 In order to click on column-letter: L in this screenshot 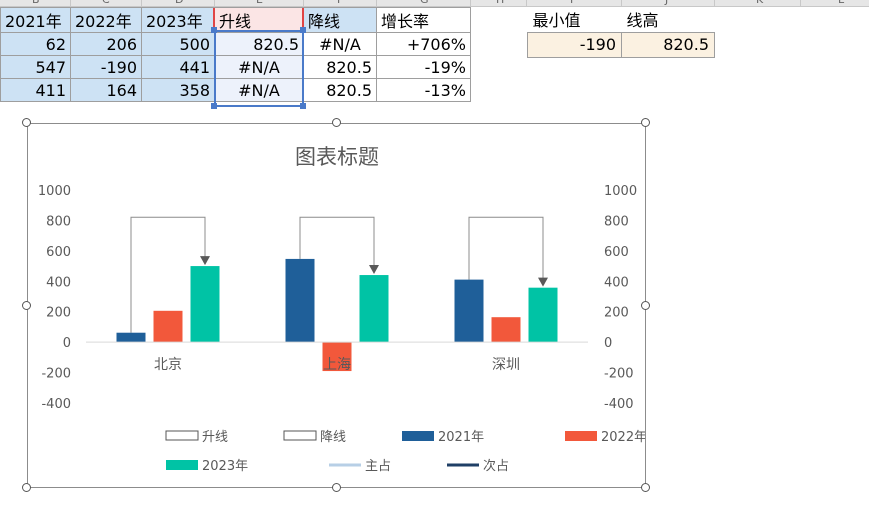, I will do `click(841, 3)`.